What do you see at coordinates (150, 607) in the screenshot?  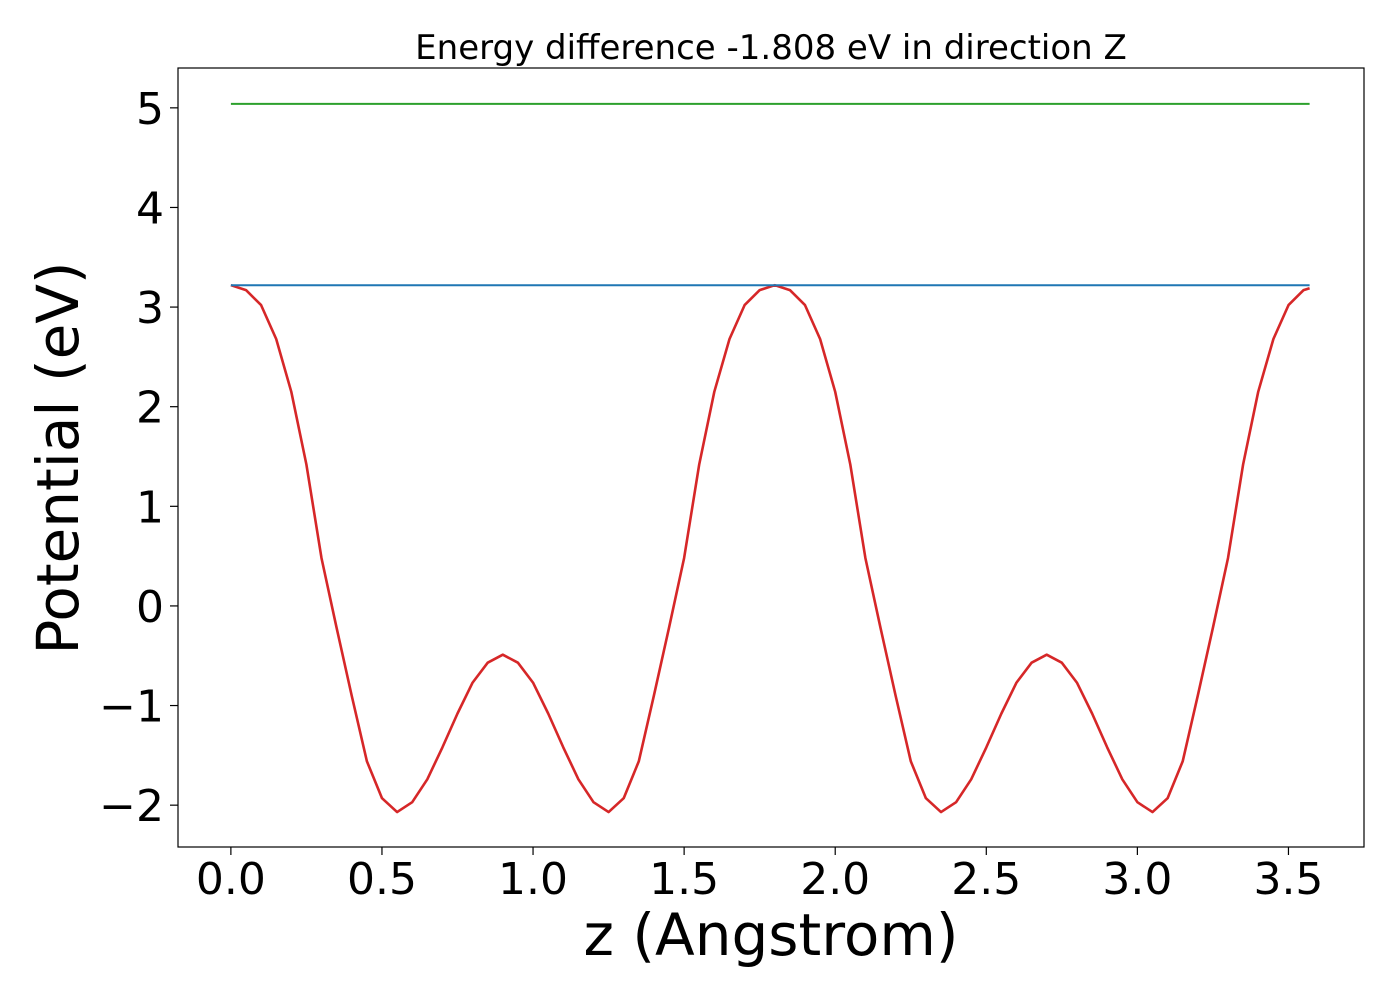 I see `y-tick-label: 0` at bounding box center [150, 607].